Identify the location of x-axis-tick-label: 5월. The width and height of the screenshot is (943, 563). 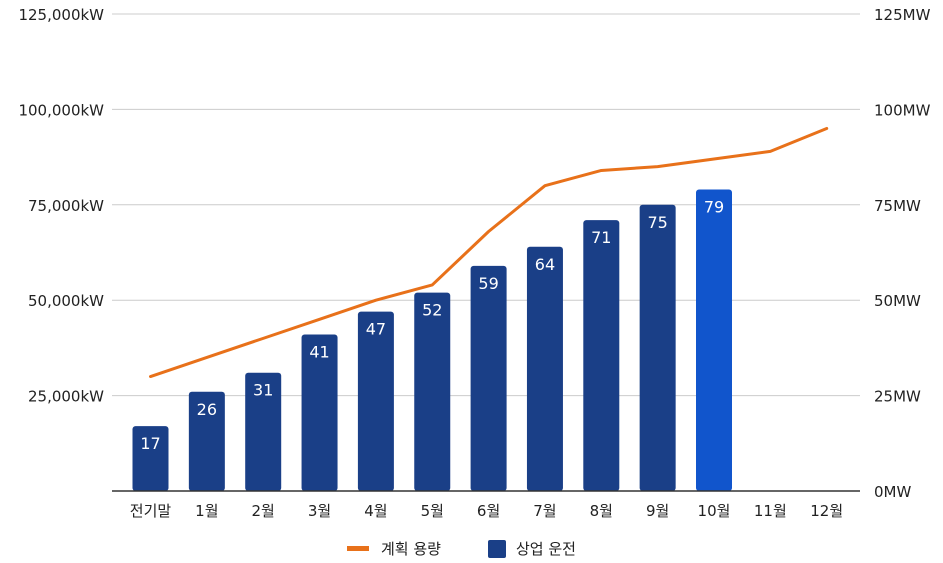
(432, 511).